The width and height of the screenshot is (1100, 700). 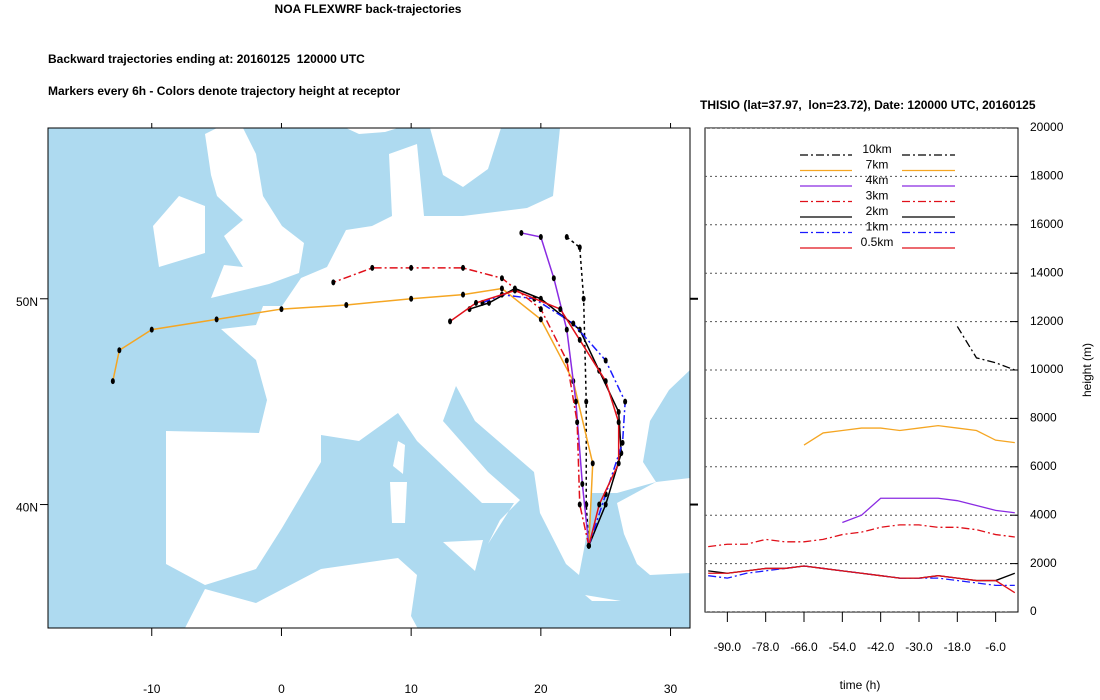 What do you see at coordinates (27, 302) in the screenshot?
I see `y-tick-label: 50N` at bounding box center [27, 302].